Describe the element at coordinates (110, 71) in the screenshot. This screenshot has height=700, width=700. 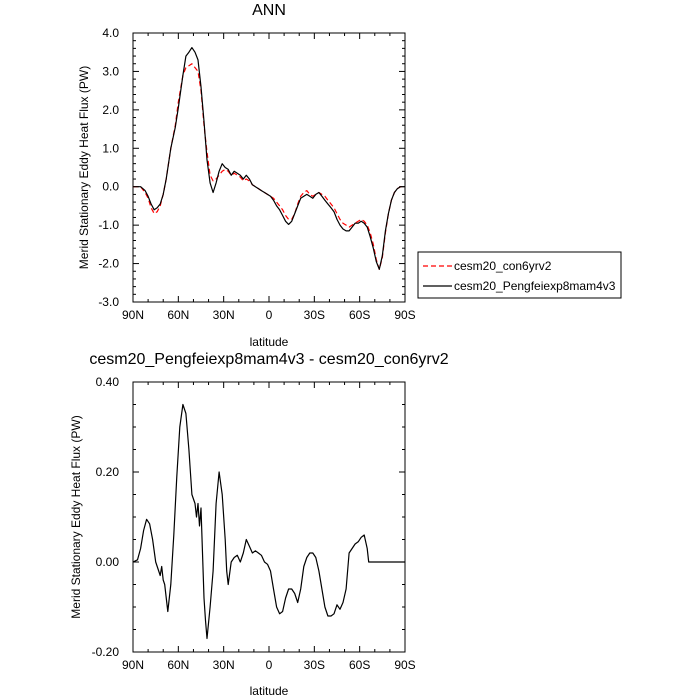
I see `y-tick-label: 3.0` at that location.